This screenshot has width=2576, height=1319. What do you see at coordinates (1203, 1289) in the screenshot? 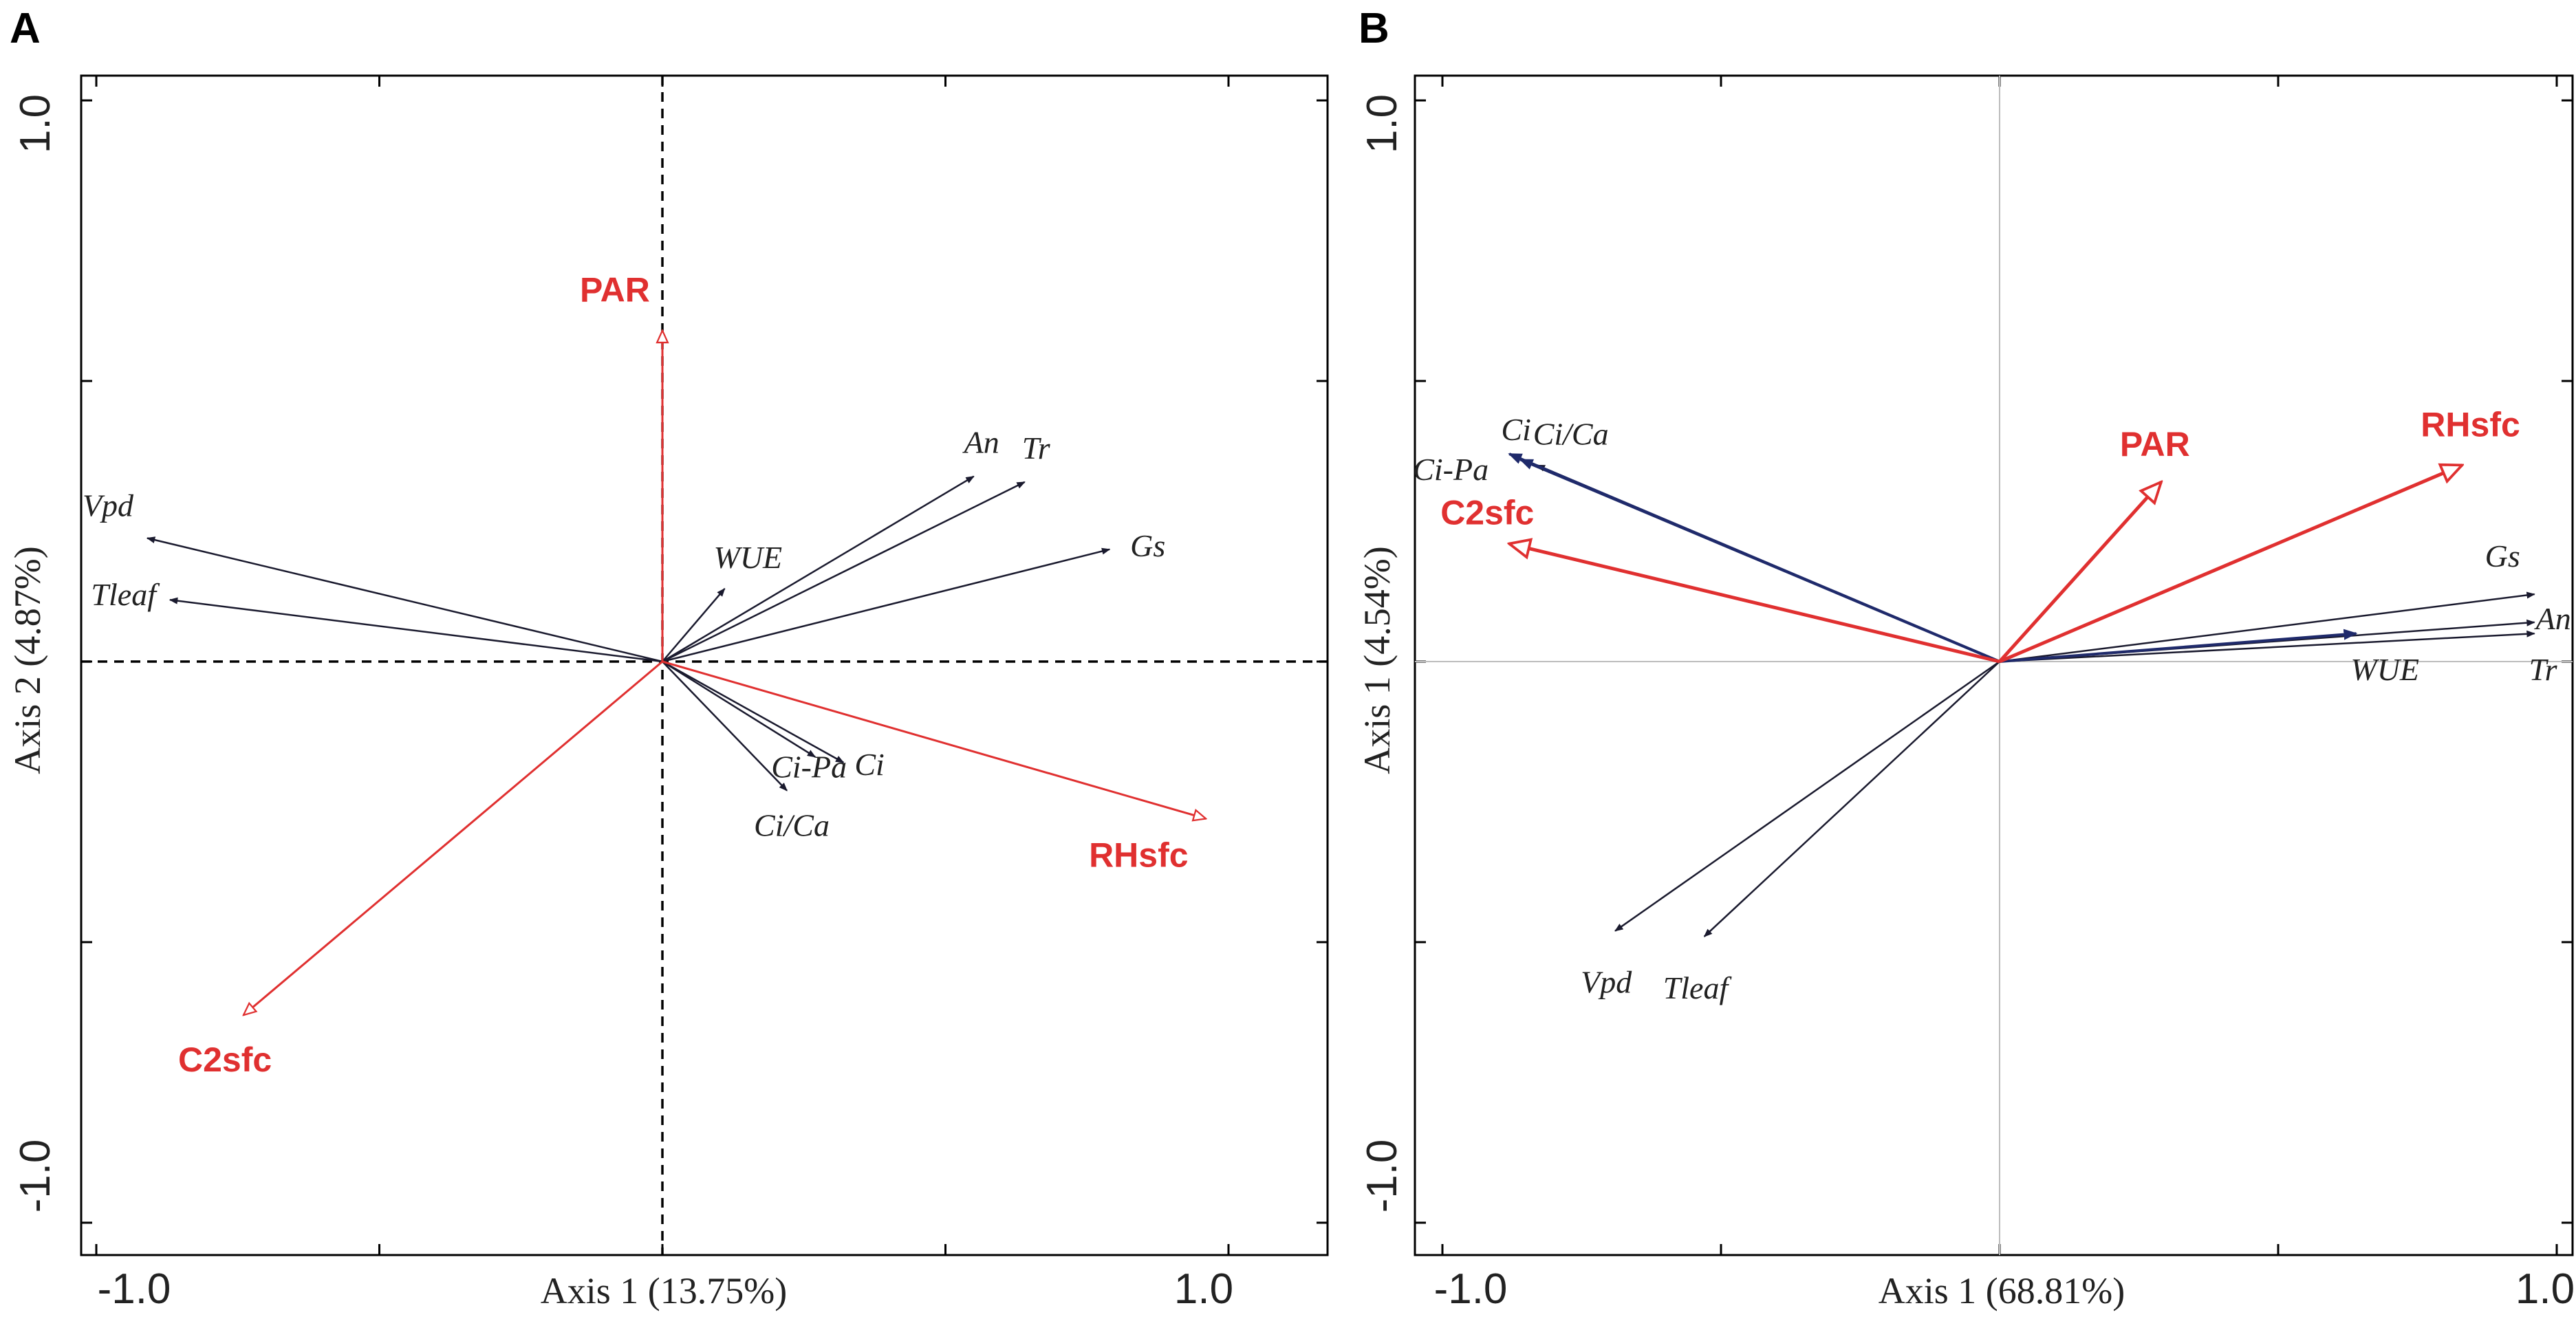
I see `x-tick-max-a: 1.0` at bounding box center [1203, 1289].